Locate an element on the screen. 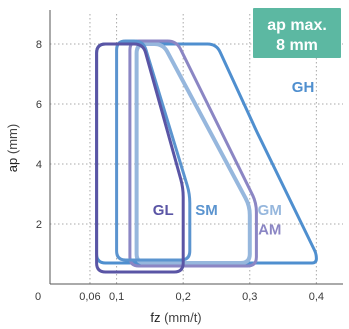  region-label-am: AM is located at coordinates (269, 230).